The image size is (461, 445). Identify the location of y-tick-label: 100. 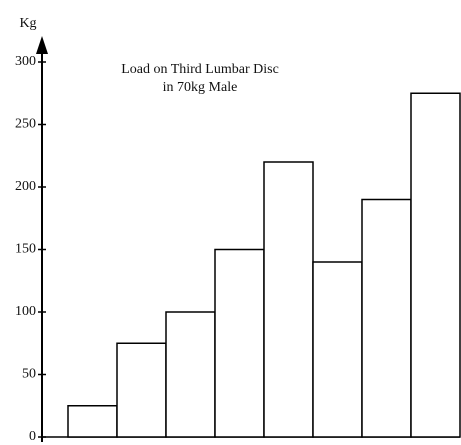
(25, 311).